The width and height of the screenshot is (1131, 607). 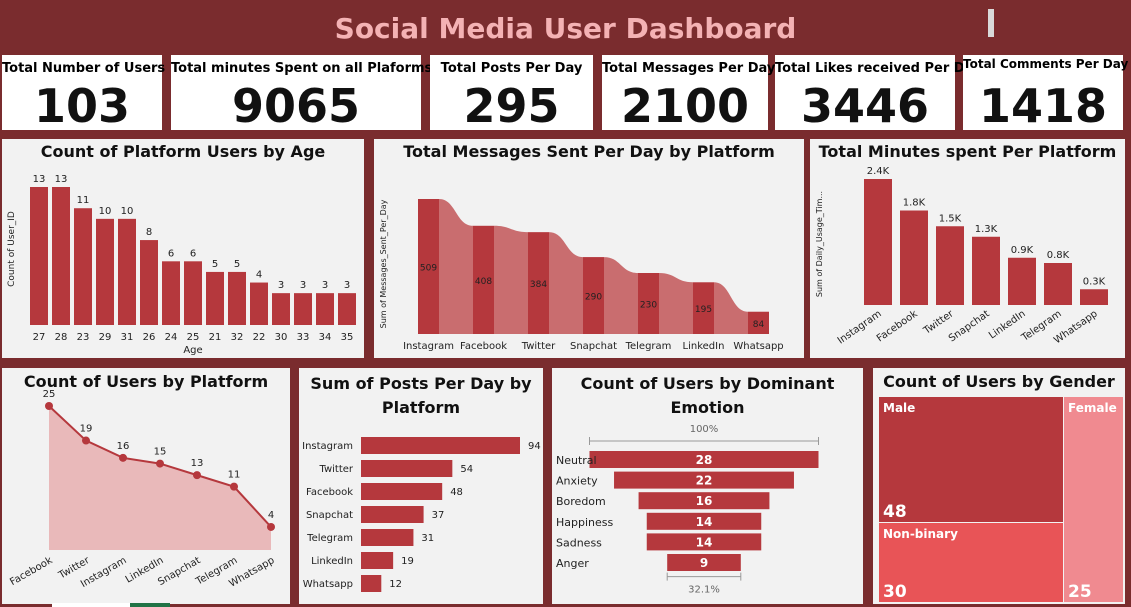 I want to click on x-tick-label: 24, so click(x=171, y=337).